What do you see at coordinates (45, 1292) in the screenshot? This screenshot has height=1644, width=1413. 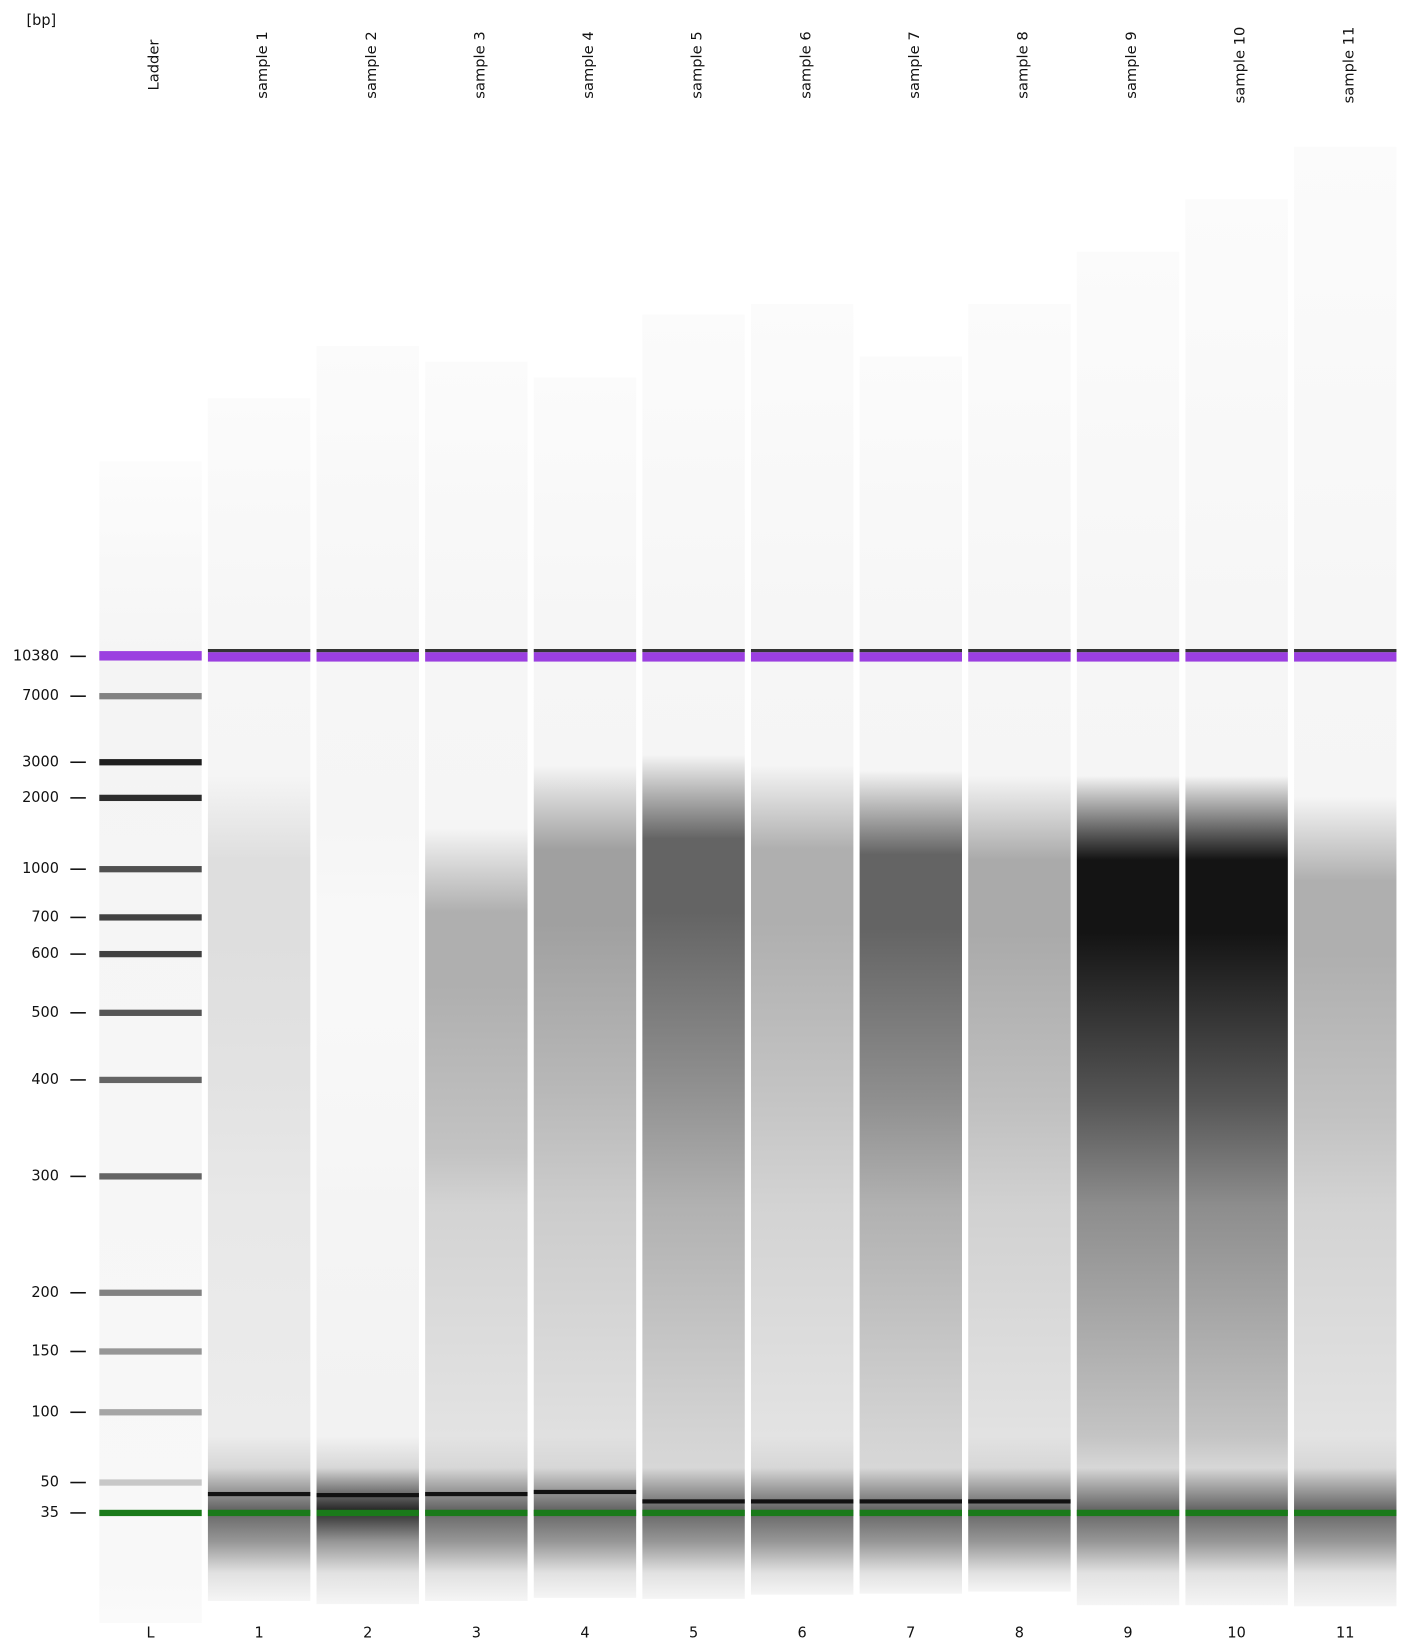 I see `y-tick-label: 200` at bounding box center [45, 1292].